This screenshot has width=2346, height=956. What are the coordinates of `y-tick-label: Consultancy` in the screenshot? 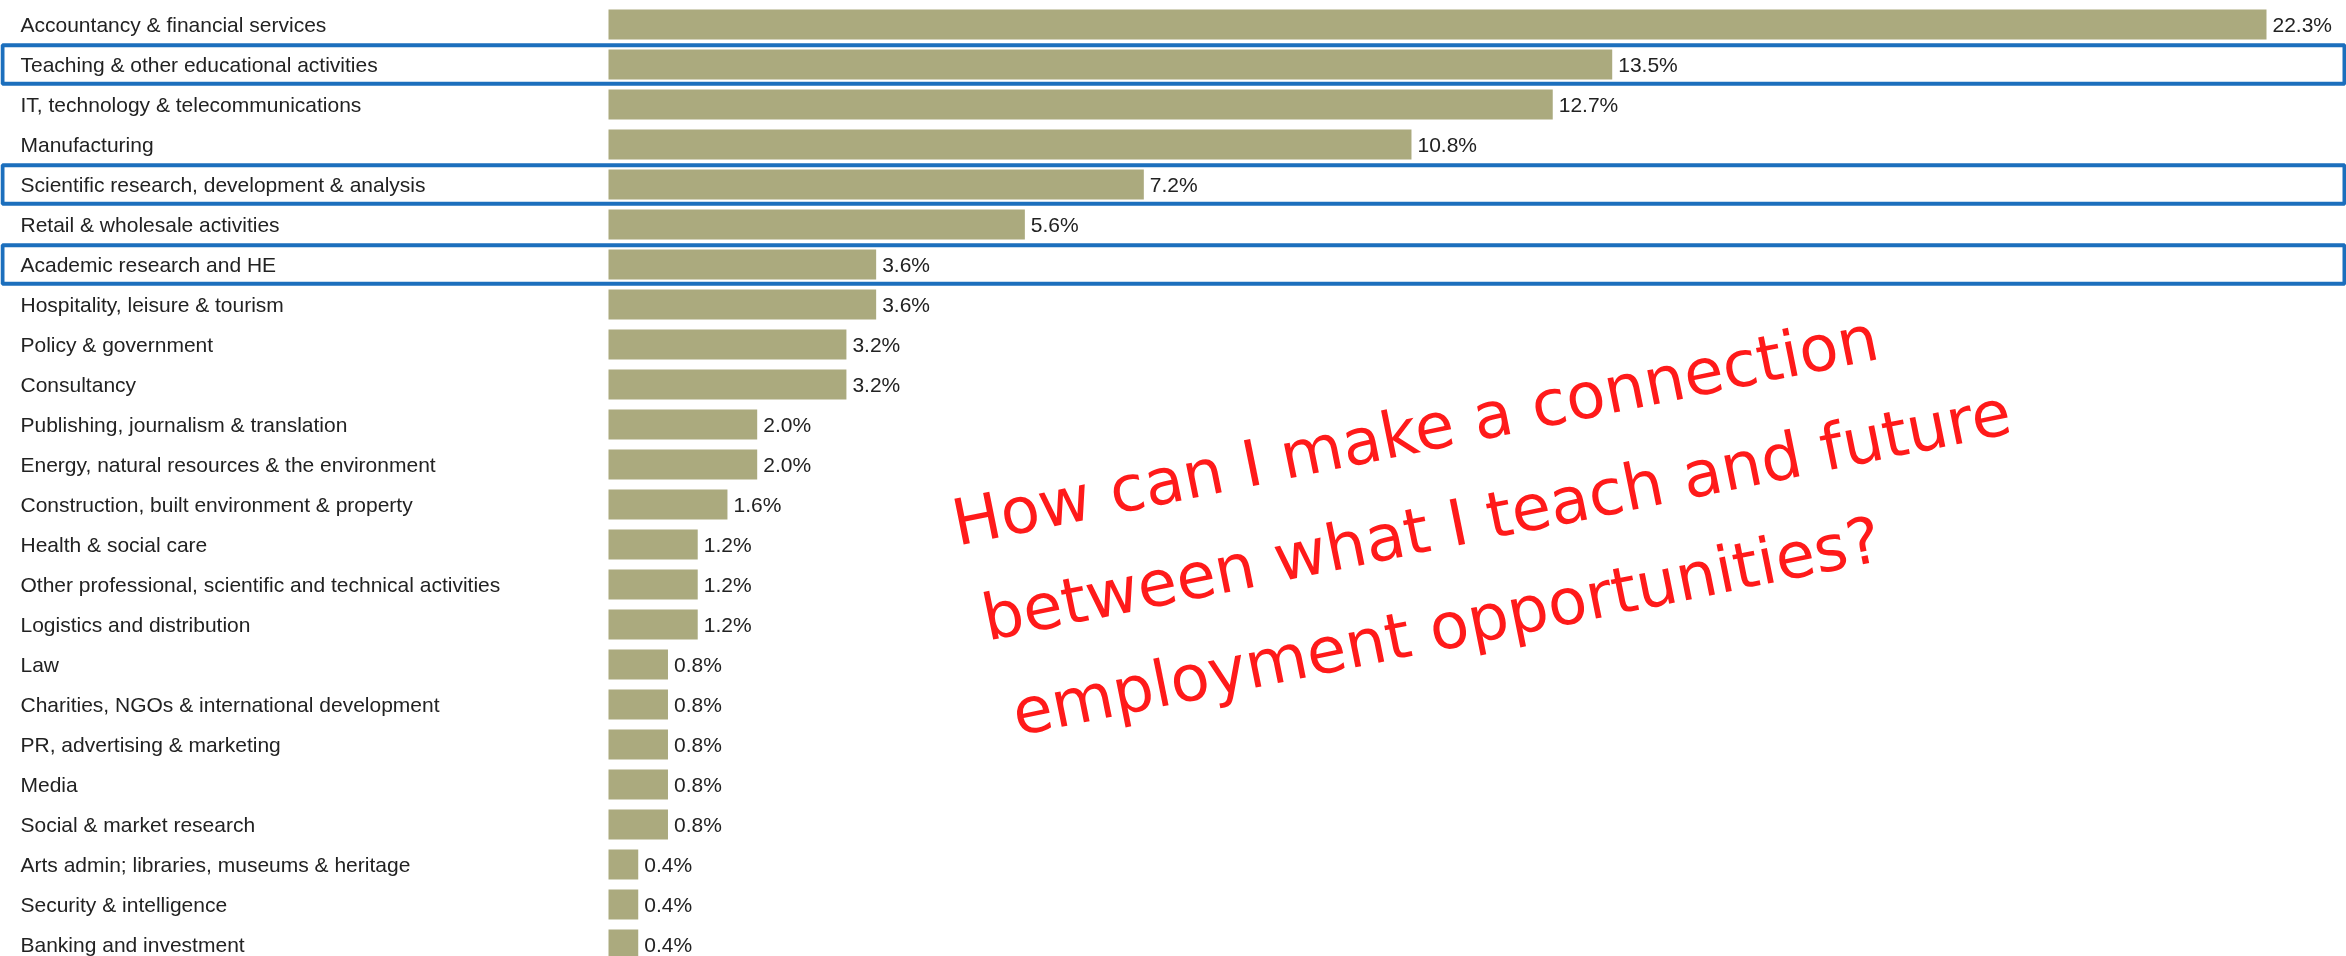 It's located at (78, 384).